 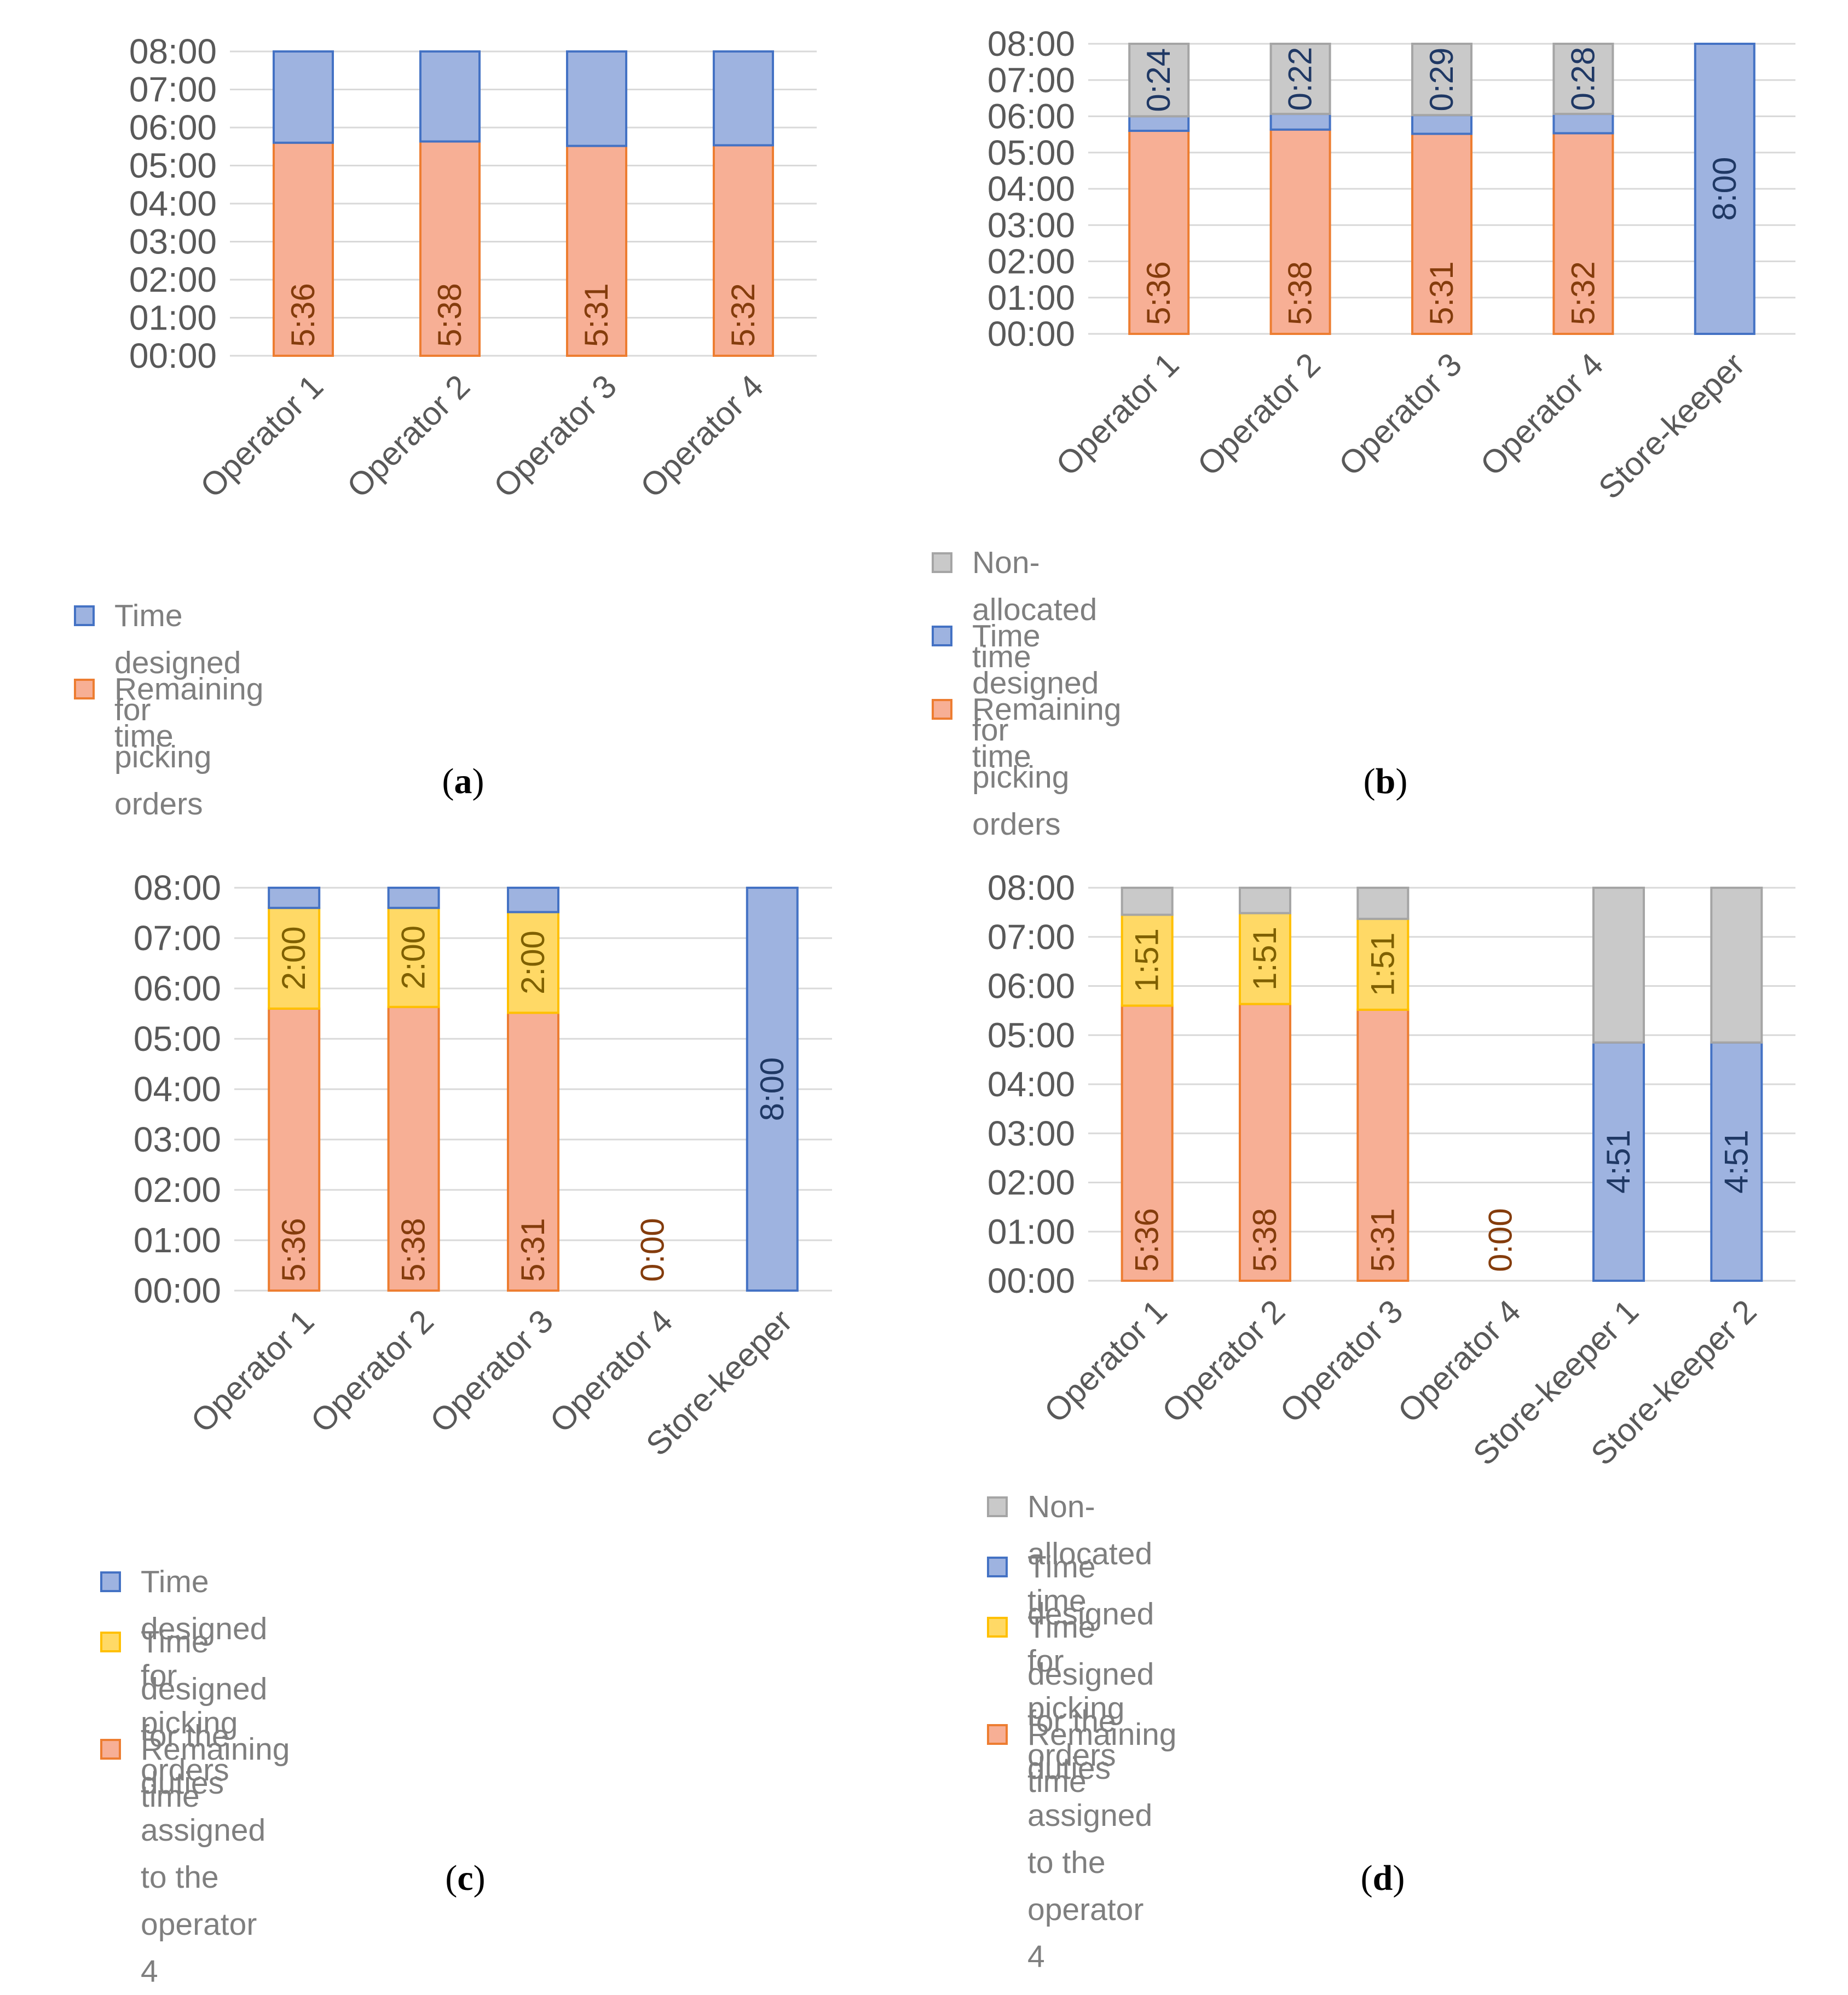 What do you see at coordinates (1725, 189) in the screenshot?
I see `data-label: 8:00` at bounding box center [1725, 189].